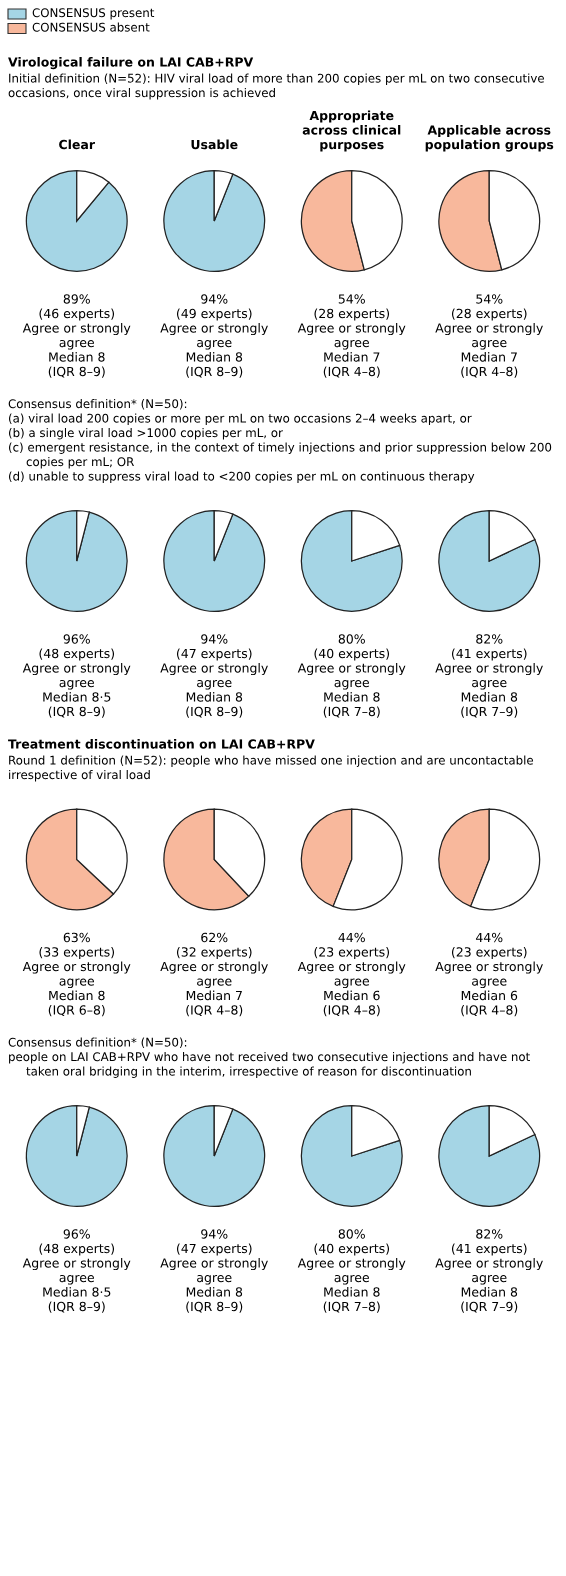 This screenshot has height=1576, width=566. I want to click on text: 62%, so click(214, 937).